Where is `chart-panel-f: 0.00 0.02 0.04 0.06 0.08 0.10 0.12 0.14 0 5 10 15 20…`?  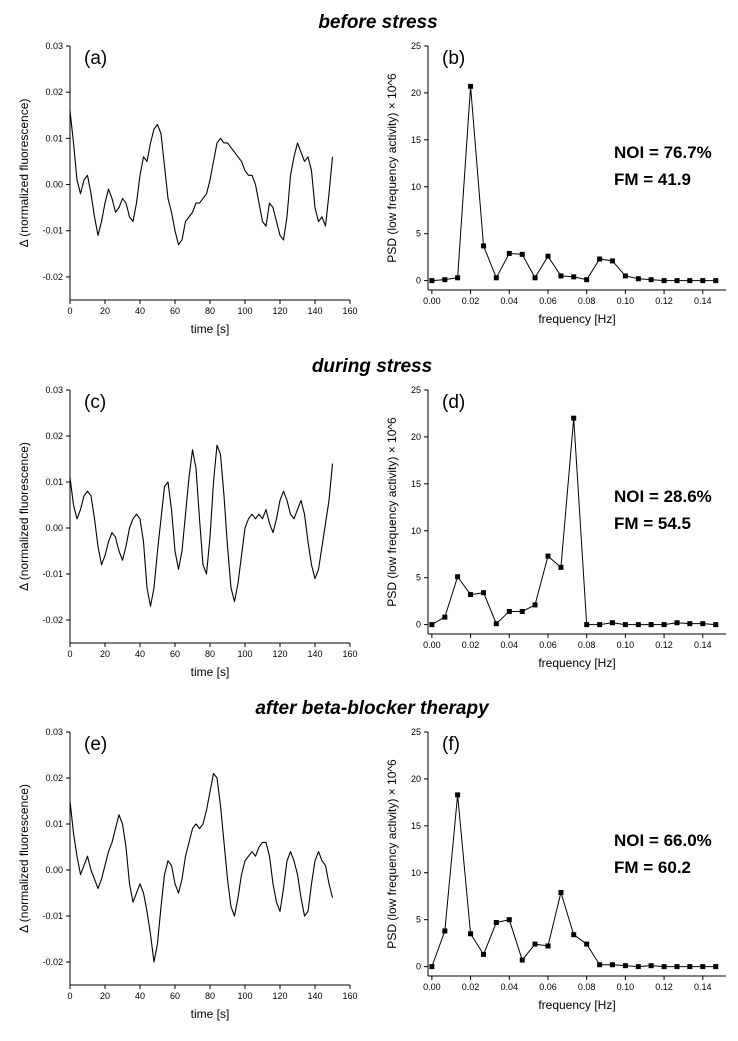
chart-panel-f: 0.00 0.02 0.04 0.06 0.08 0.10 0.12 0.14 0 5 10 15 20… is located at coordinates (555, 869).